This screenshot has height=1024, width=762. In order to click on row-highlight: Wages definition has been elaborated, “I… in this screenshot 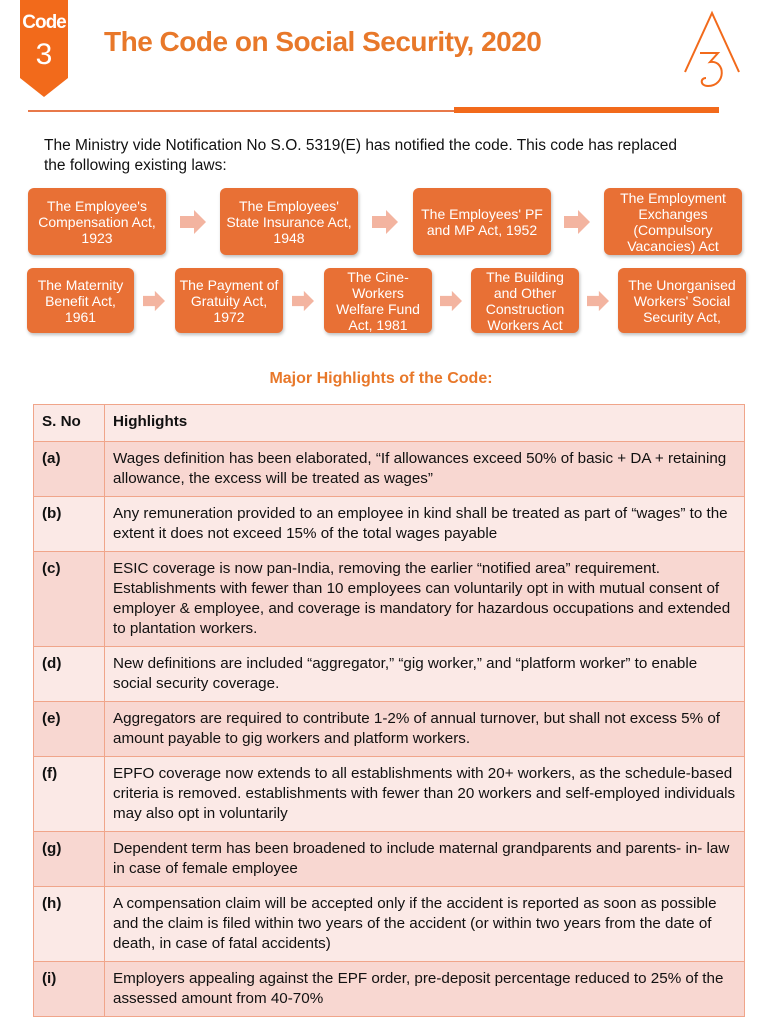, I will do `click(424, 469)`.